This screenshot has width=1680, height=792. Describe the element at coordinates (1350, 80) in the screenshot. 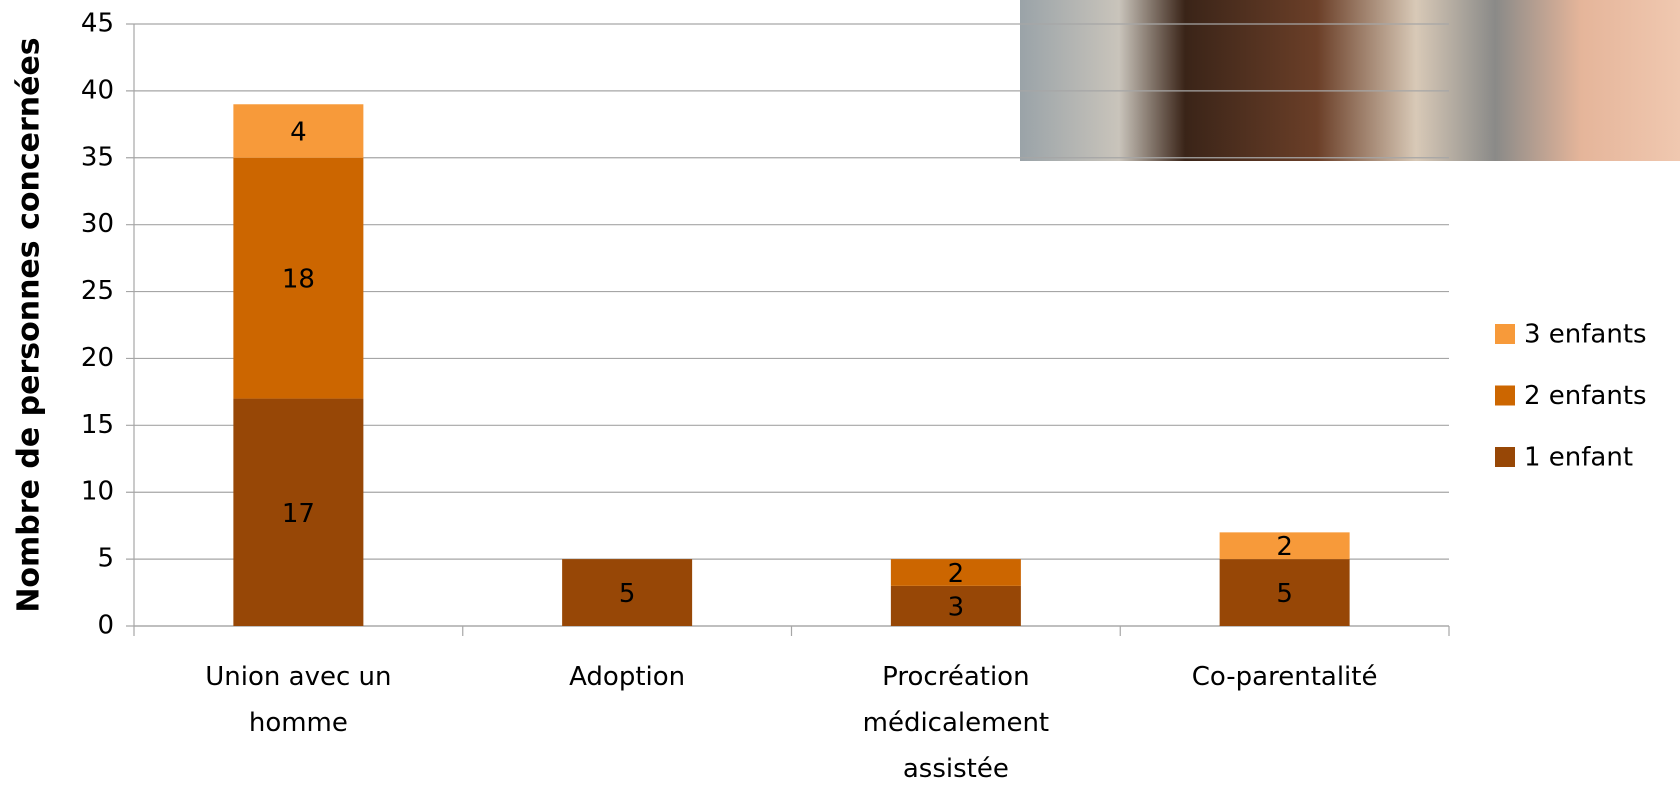

I see `photo` at that location.